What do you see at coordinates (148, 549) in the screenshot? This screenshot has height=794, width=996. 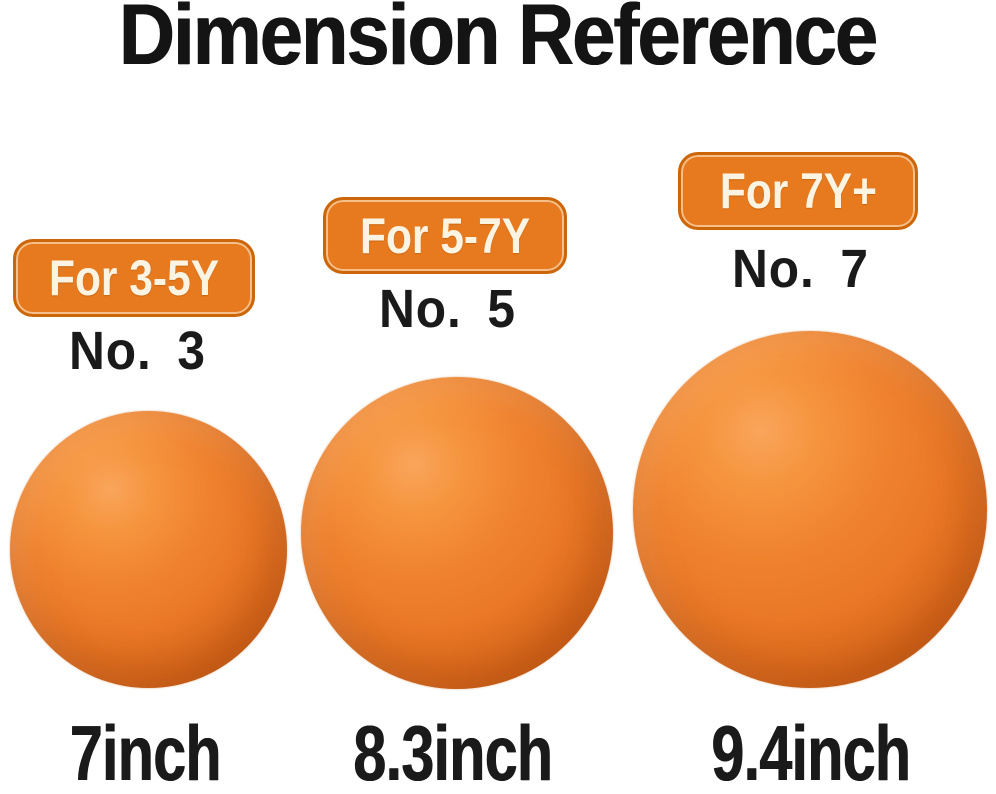 I see `ball-image-no3` at bounding box center [148, 549].